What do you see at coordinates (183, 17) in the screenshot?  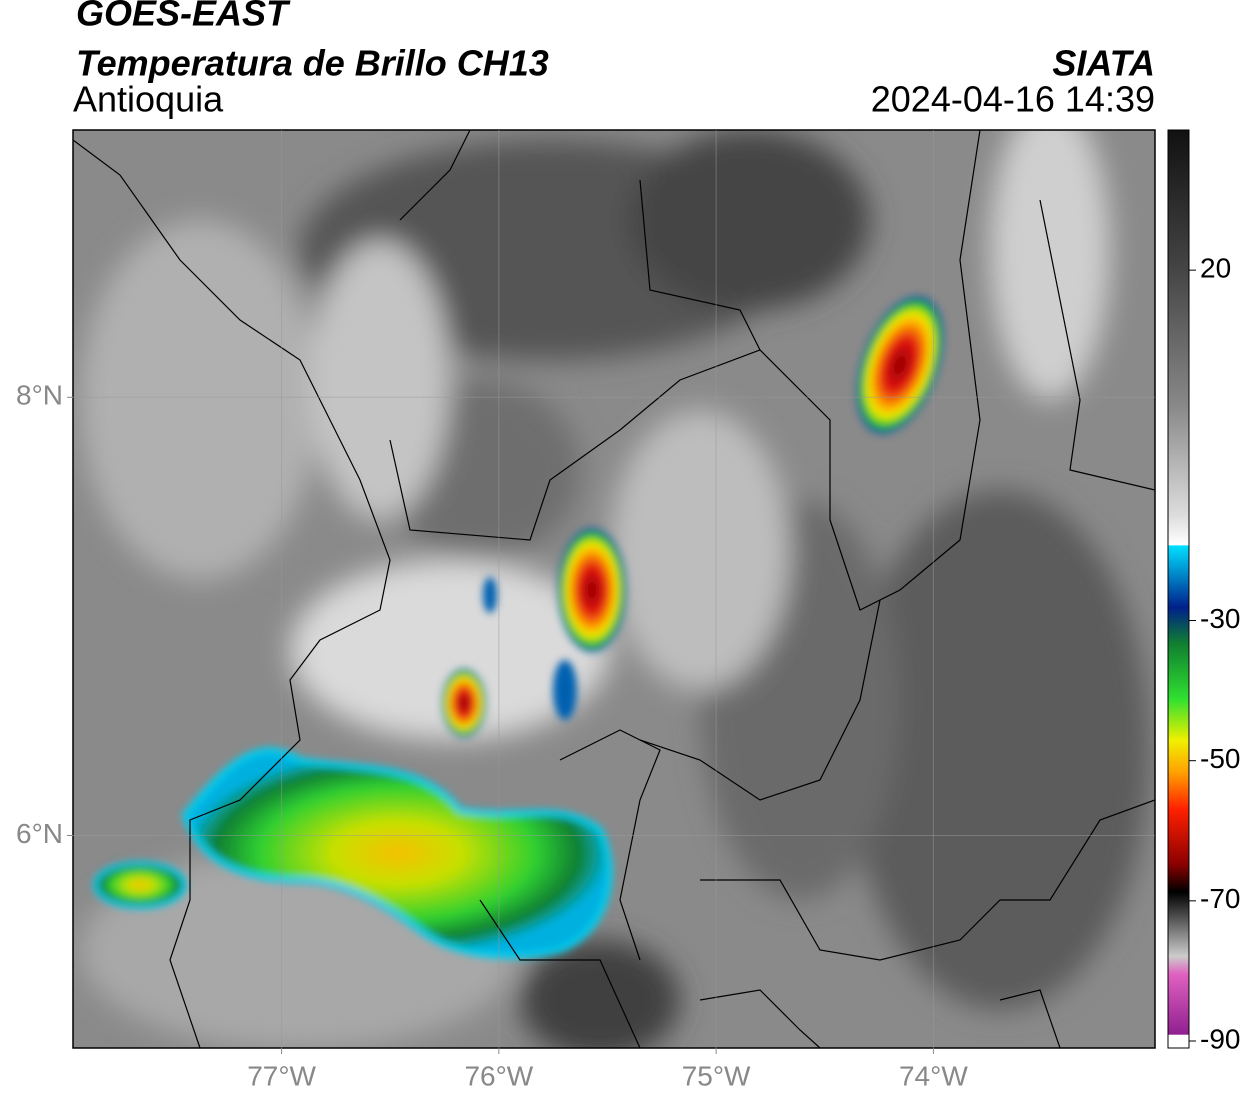 I see `title: GOES-EAST` at bounding box center [183, 17].